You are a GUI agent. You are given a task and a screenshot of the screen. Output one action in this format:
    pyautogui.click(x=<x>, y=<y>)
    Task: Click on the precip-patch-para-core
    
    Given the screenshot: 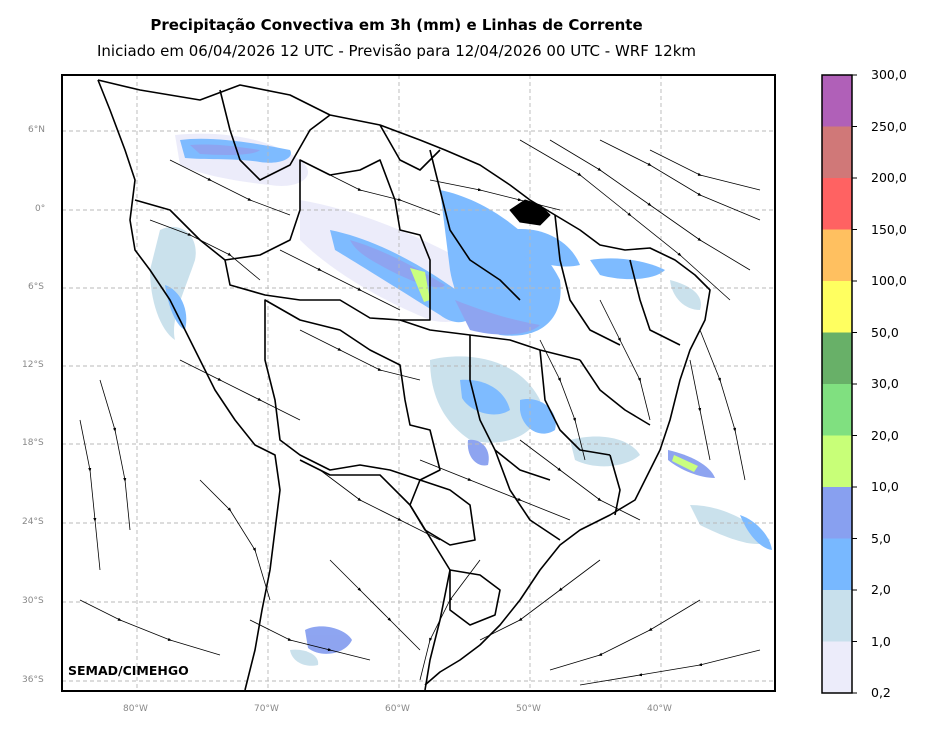 What is the action you would take?
    pyautogui.click(x=497, y=317)
    